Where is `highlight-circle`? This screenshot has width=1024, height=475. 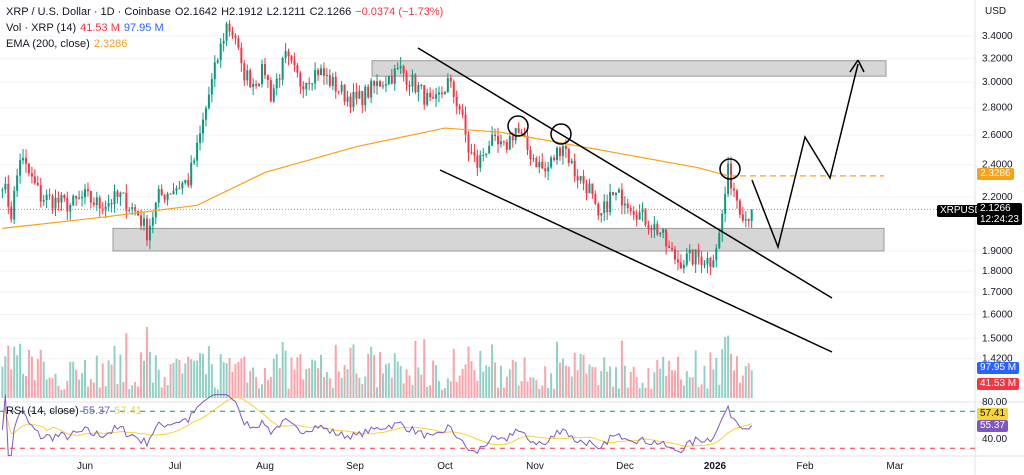 highlight-circle is located at coordinates (730, 169).